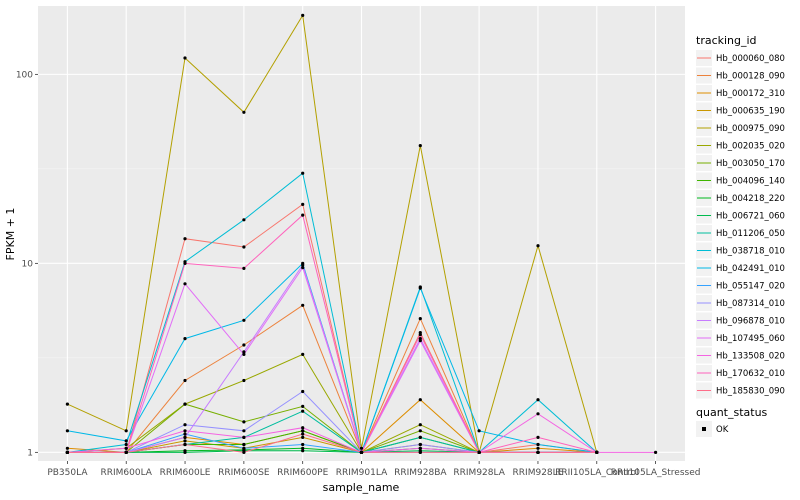 This screenshot has height=500, width=800. I want to click on y-axis-title: FPKM + 1, so click(10, 234).